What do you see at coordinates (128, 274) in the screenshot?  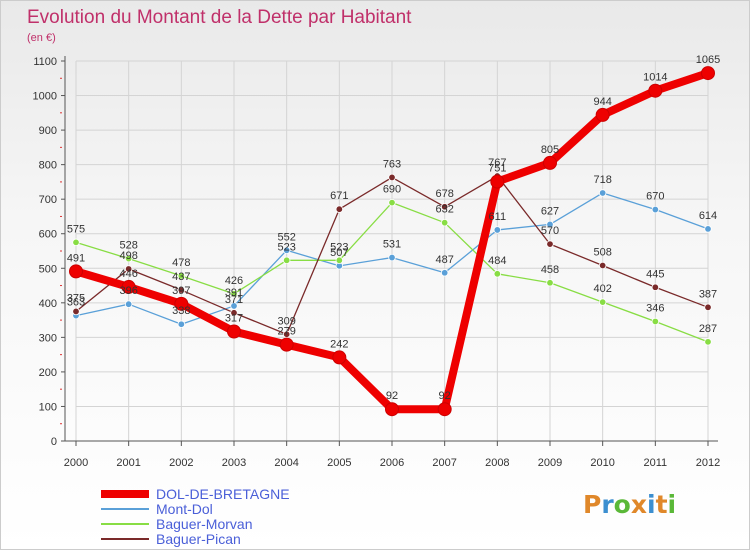 I see `data-label: 446` at bounding box center [128, 274].